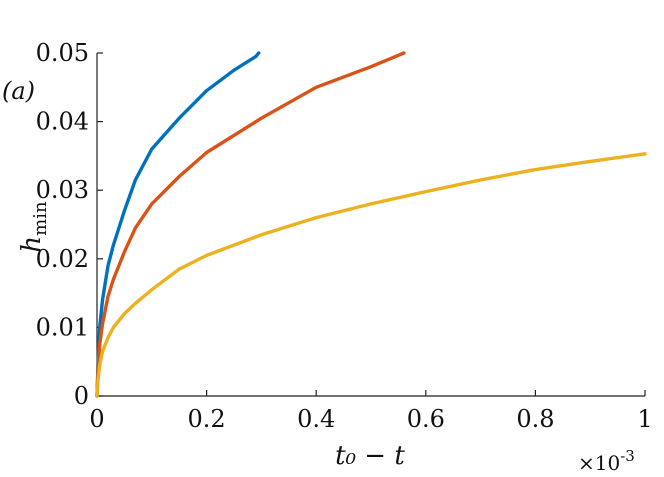 The height and width of the screenshot is (477, 664). Describe the element at coordinates (535, 419) in the screenshot. I see `x-tick-label: 0.8` at that location.